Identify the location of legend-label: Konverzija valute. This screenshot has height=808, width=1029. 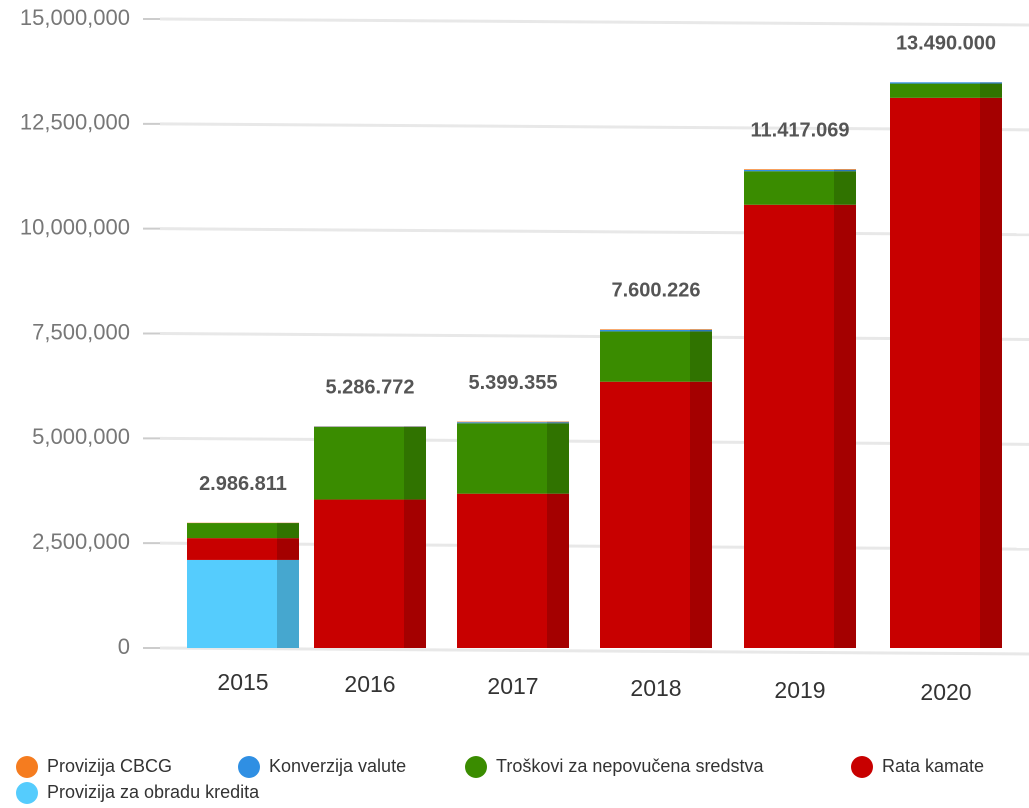
(337, 766).